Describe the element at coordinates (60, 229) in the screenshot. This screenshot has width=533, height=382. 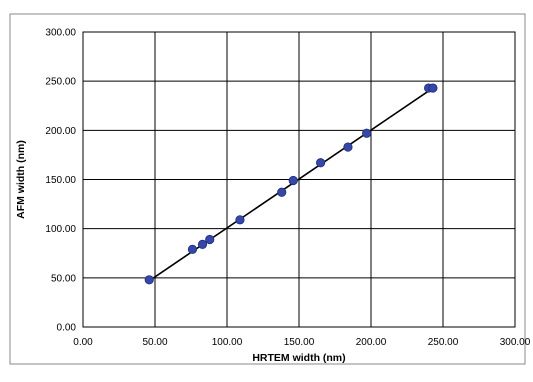
I see `y-tick-label: 100.00` at that location.